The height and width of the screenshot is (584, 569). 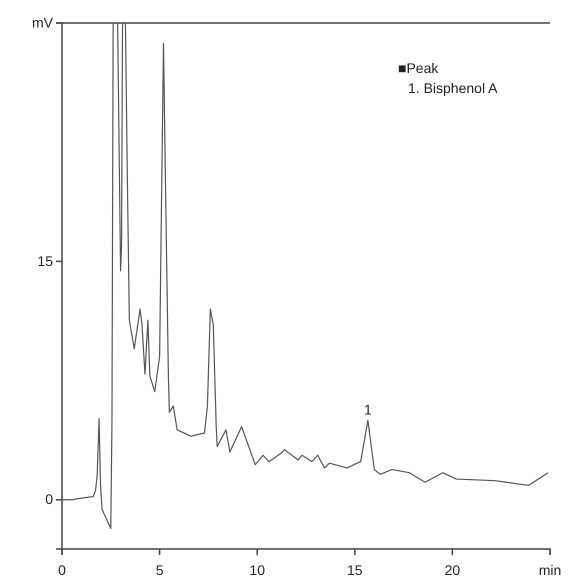 I want to click on x-tick-label: 0, so click(x=62, y=570).